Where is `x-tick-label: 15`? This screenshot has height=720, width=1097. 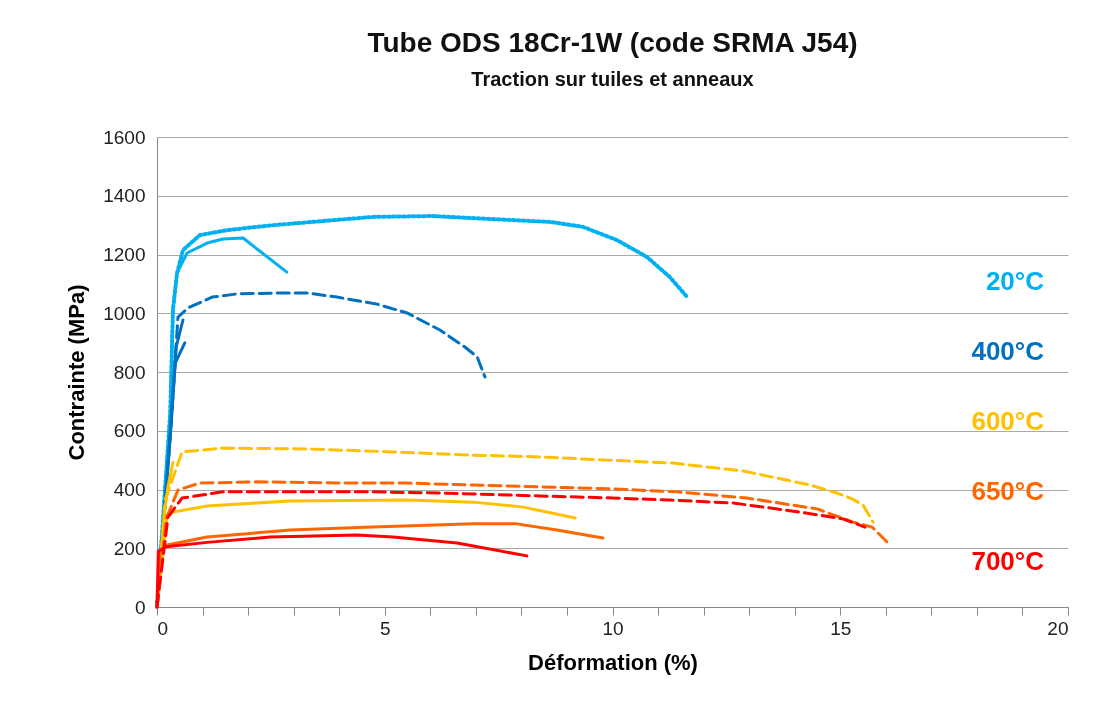
x-tick-label: 15 is located at coordinates (841, 628).